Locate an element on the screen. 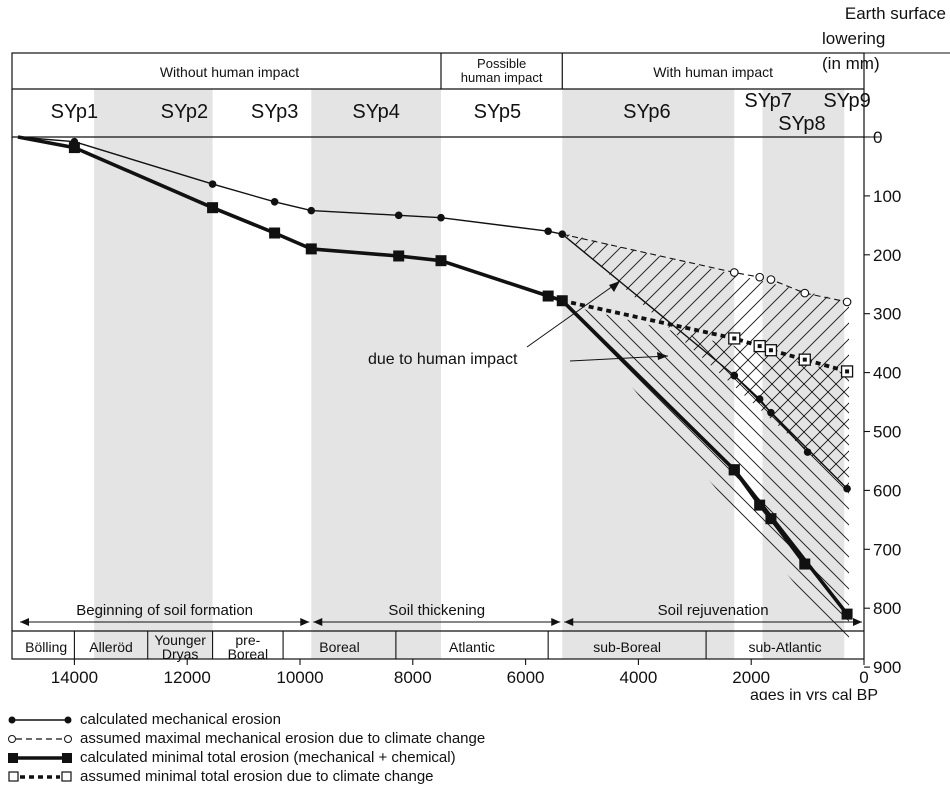  impact-header-label: human impact is located at coordinates (502, 77).